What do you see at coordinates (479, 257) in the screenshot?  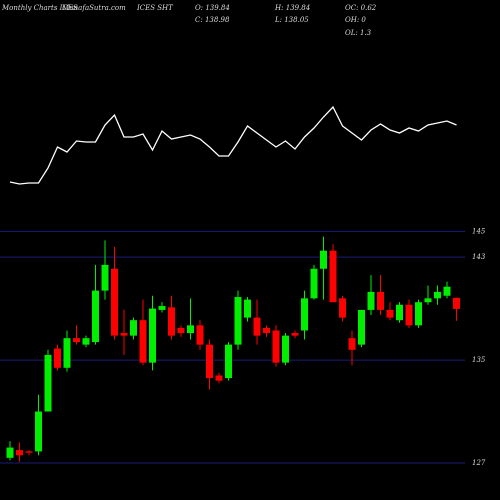 I see `y-tick-label: 143` at bounding box center [479, 257].